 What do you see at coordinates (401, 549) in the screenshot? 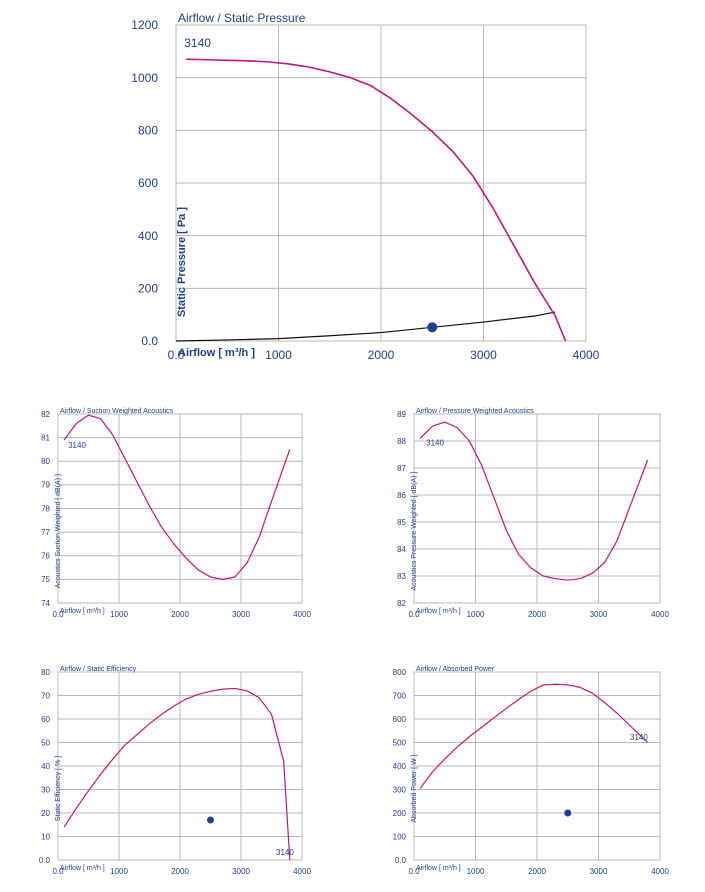
I see `y-tick-label: 84` at bounding box center [401, 549].